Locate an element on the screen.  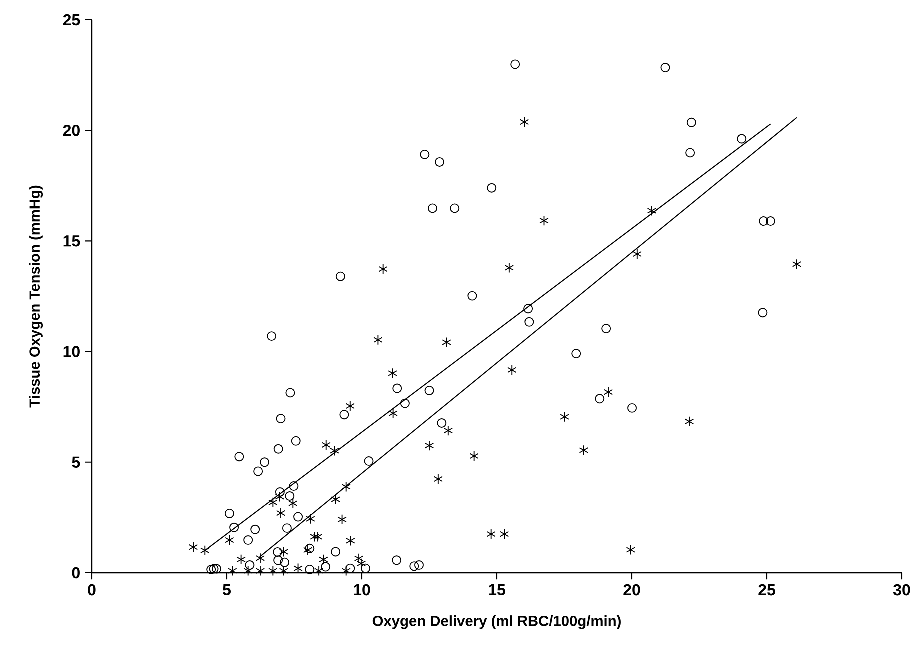
y-axis-title: Tissue Oxygen Tension (mmHg) is located at coordinates (36, 297).